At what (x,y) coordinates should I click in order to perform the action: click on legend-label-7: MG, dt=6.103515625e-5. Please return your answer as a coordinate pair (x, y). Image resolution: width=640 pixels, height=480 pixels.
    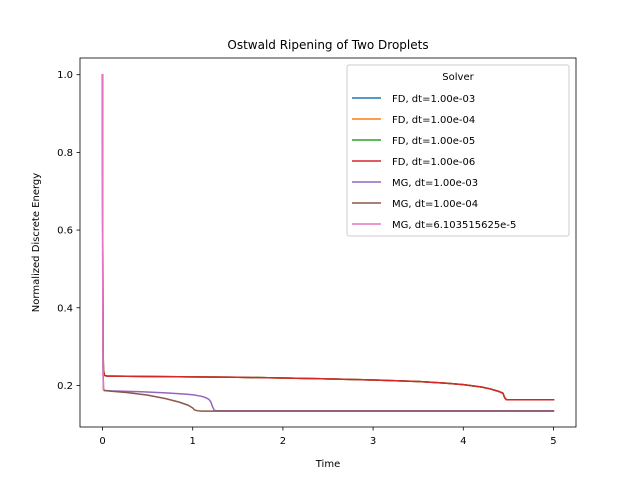
    Looking at the image, I should click on (454, 225).